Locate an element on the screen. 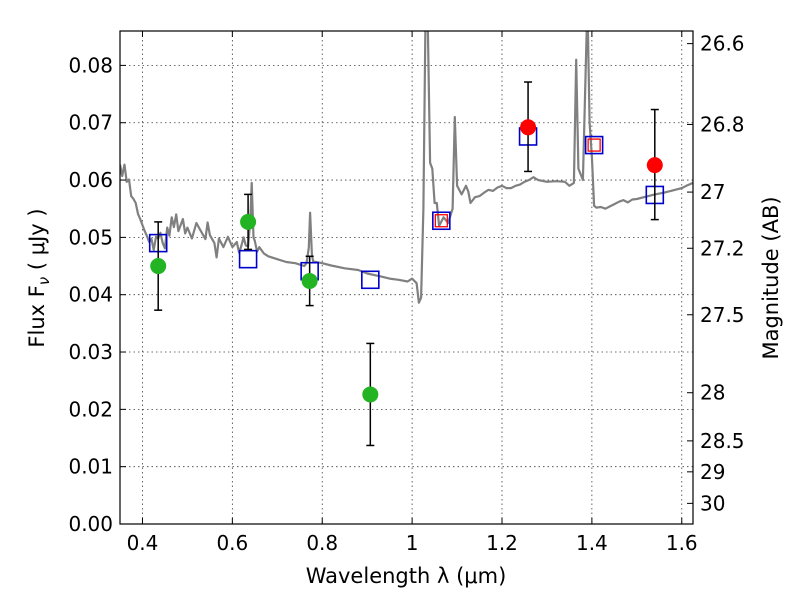 The image size is (800, 600). y2-tick-label: 27.5 is located at coordinates (722, 315).